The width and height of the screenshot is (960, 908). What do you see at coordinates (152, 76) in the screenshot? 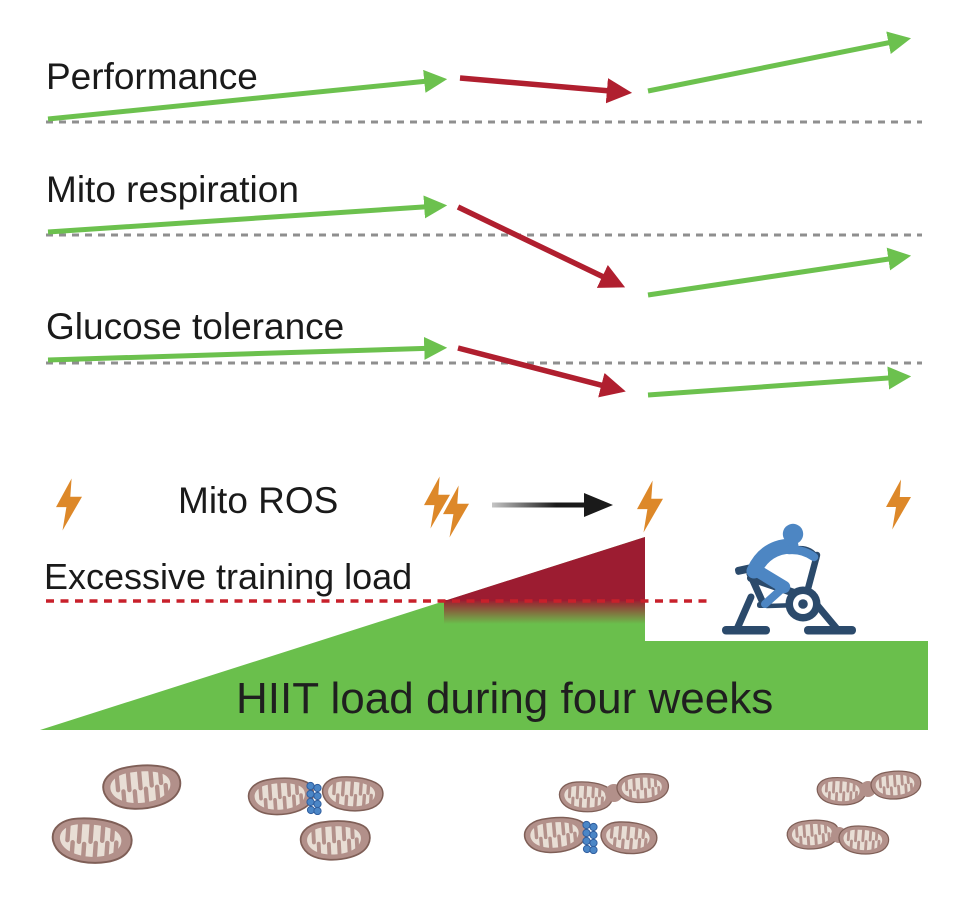
I see `performance-label: Performance` at bounding box center [152, 76].